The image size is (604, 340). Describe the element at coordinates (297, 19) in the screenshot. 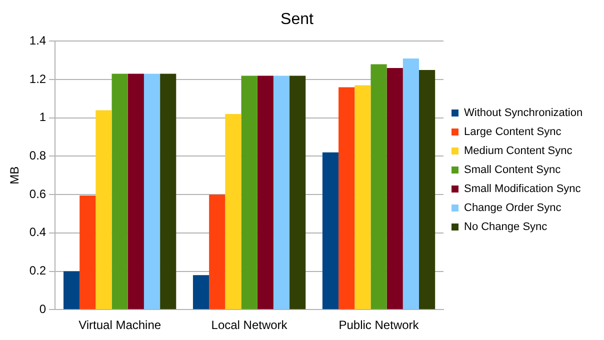

I see `chart-title: Sent` at that location.